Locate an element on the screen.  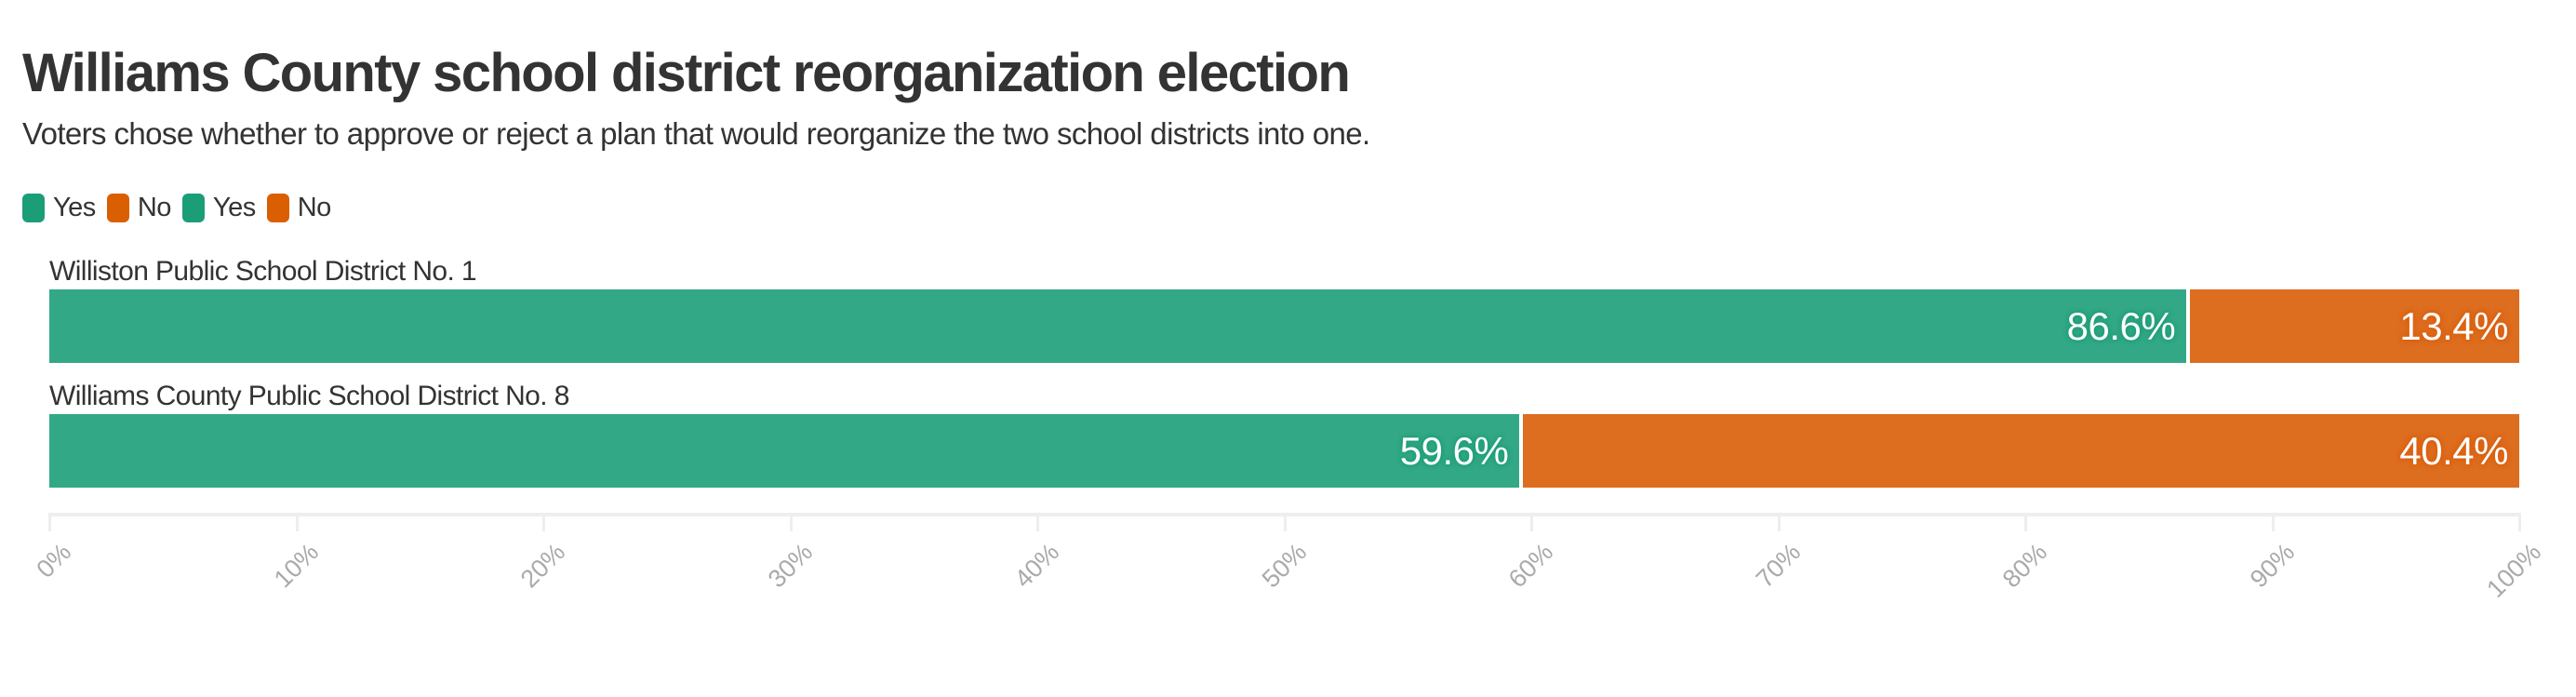
bar-no: 13.4% is located at coordinates (2354, 326).